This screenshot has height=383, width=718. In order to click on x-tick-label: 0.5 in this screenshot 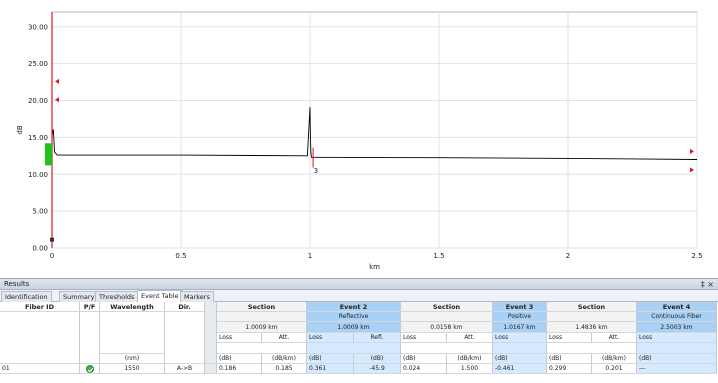, I will do `click(180, 256)`.